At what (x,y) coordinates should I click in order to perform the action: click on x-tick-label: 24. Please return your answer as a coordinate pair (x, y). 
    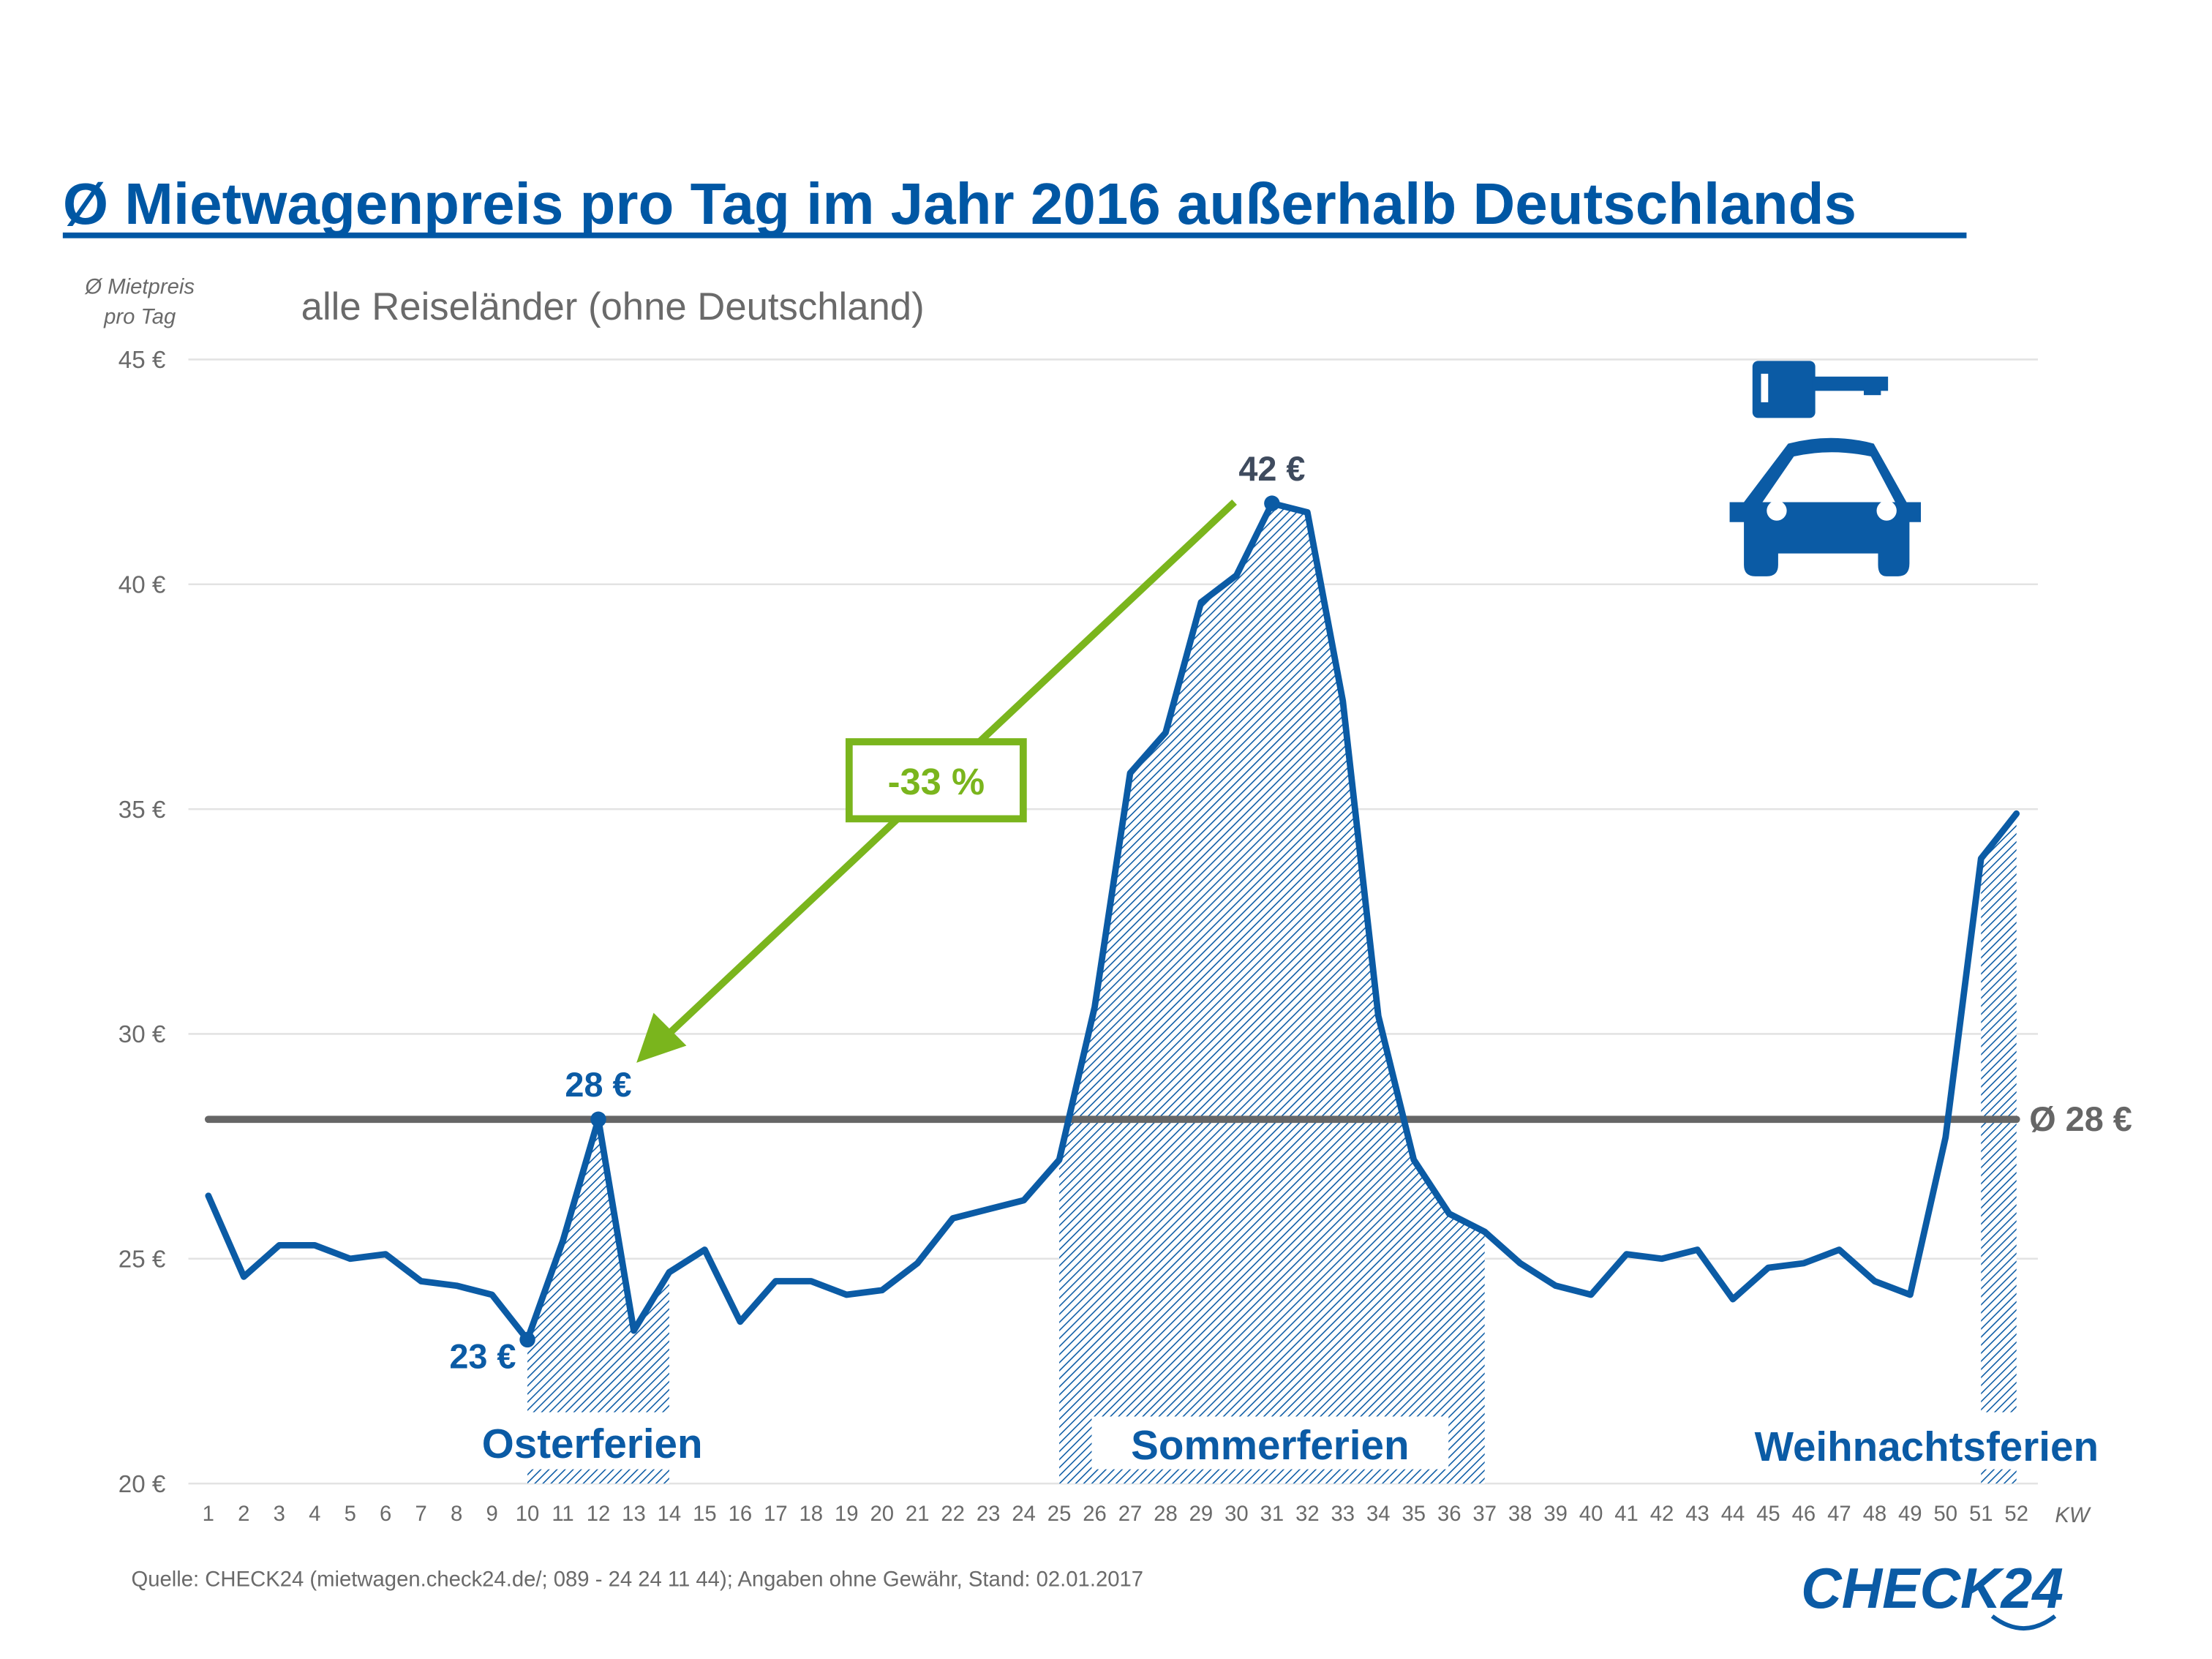
    Looking at the image, I should click on (1024, 1514).